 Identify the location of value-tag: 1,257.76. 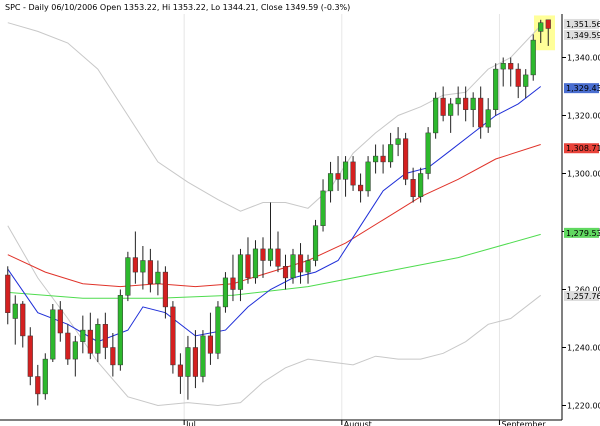
(582, 295).